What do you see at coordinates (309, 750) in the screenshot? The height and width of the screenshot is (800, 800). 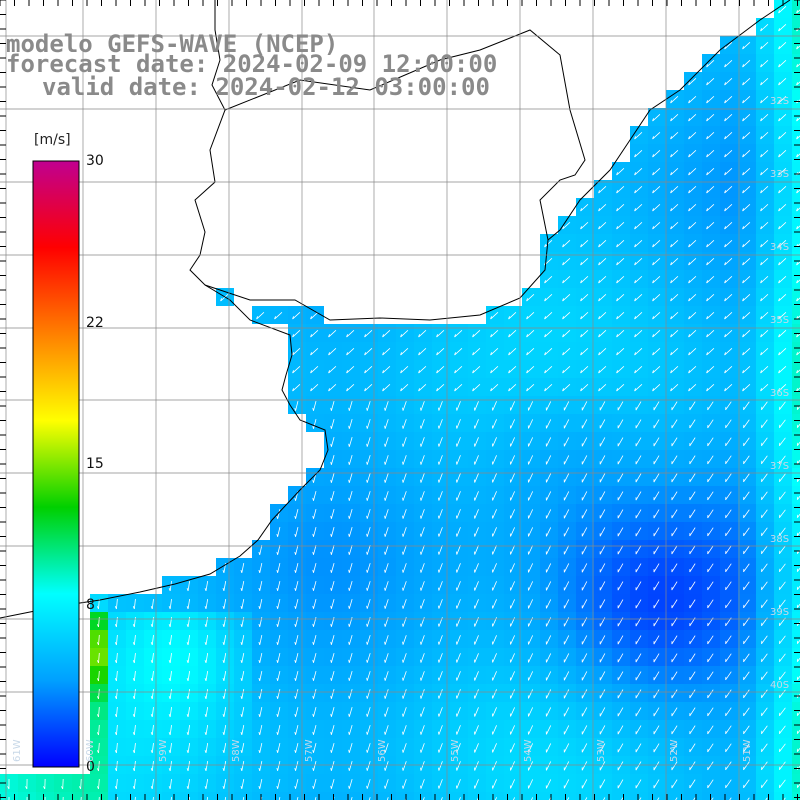 I see `longitude-label: 57W` at bounding box center [309, 750].